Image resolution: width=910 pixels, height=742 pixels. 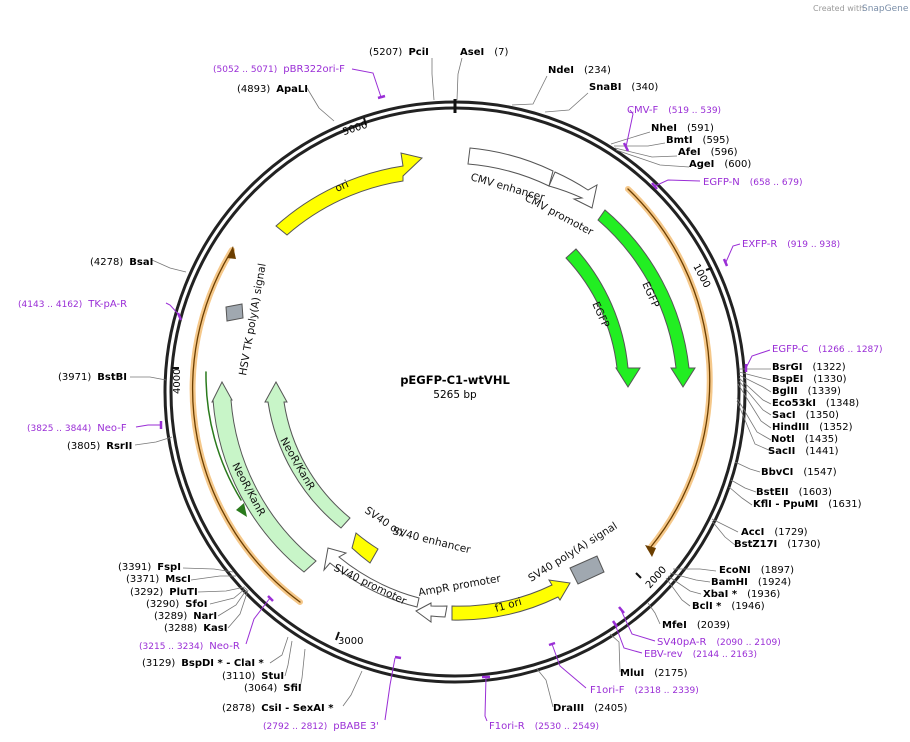 I want to click on tick-4000: 4000, so click(x=177, y=381).